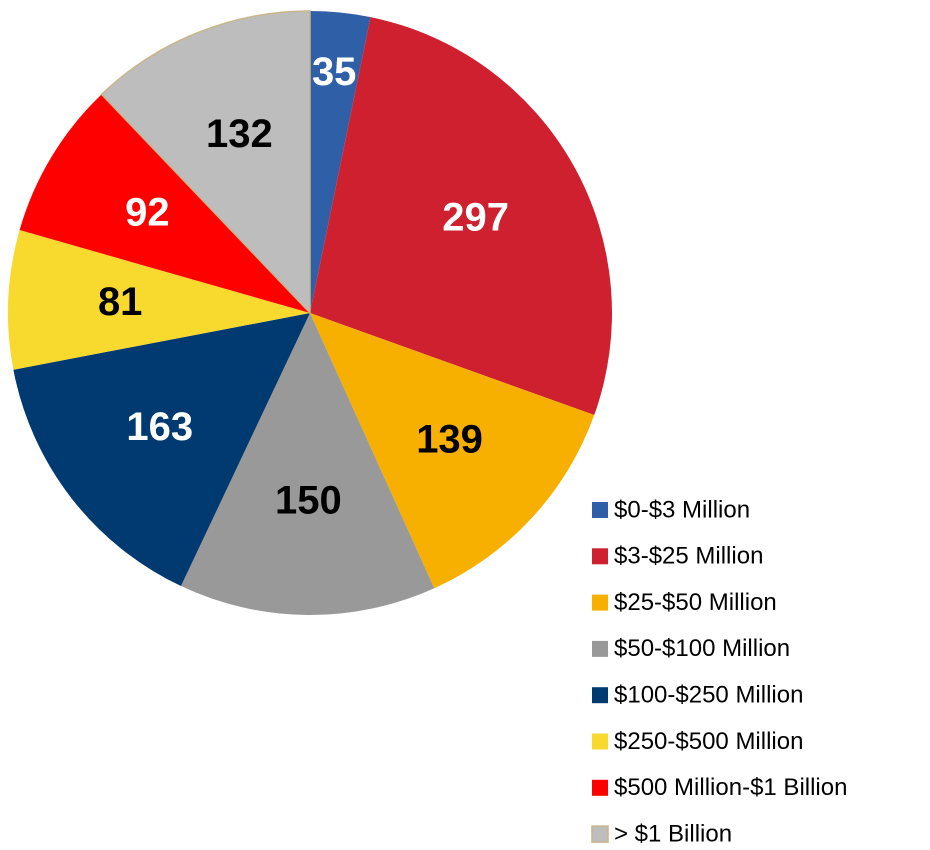 This screenshot has height=850, width=930. What do you see at coordinates (708, 741) in the screenshot?
I see `legend-label: $250-$500 Million` at bounding box center [708, 741].